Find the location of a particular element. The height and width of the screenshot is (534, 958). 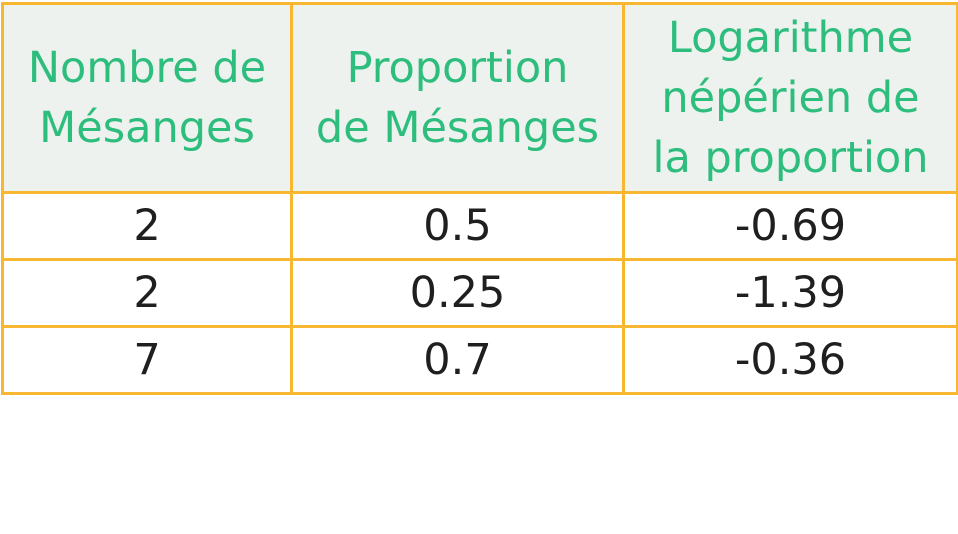

table-cell-proportion: 0.7 is located at coordinates (457, 360).